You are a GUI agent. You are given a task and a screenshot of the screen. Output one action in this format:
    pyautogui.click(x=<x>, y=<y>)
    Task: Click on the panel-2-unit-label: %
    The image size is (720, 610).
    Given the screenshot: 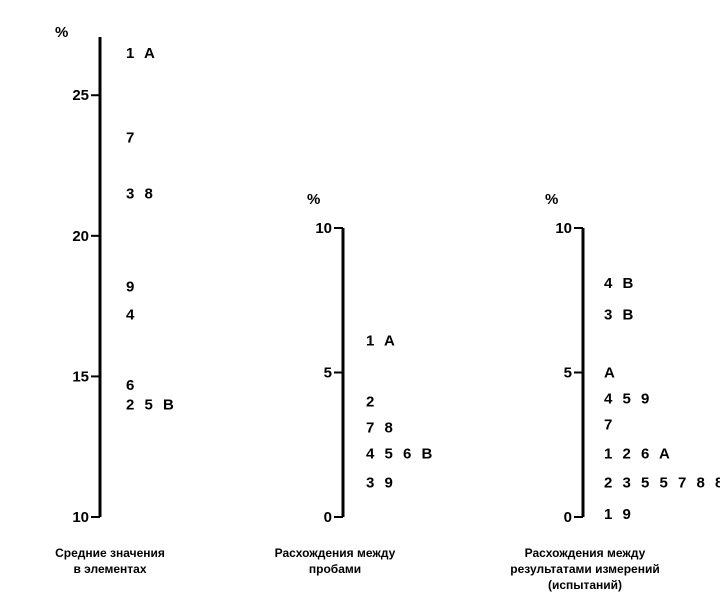 What is the action you would take?
    pyautogui.click(x=313, y=199)
    